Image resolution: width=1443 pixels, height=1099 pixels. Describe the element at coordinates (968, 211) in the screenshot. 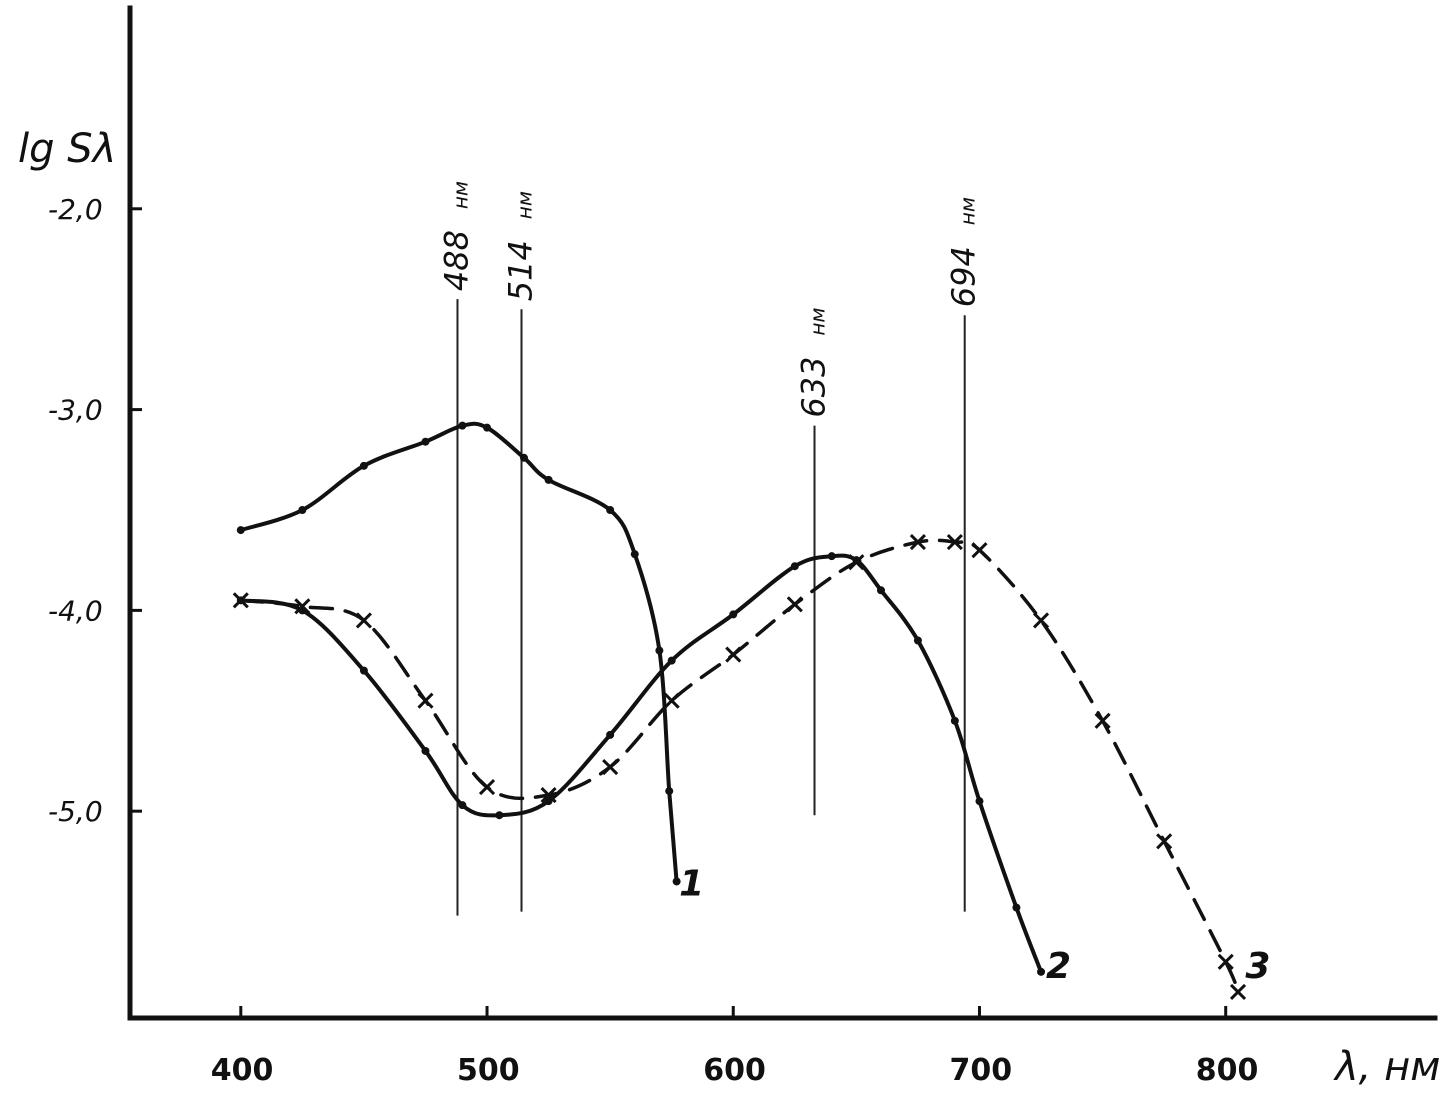

I see `laser-label-unit-694: нм` at that location.